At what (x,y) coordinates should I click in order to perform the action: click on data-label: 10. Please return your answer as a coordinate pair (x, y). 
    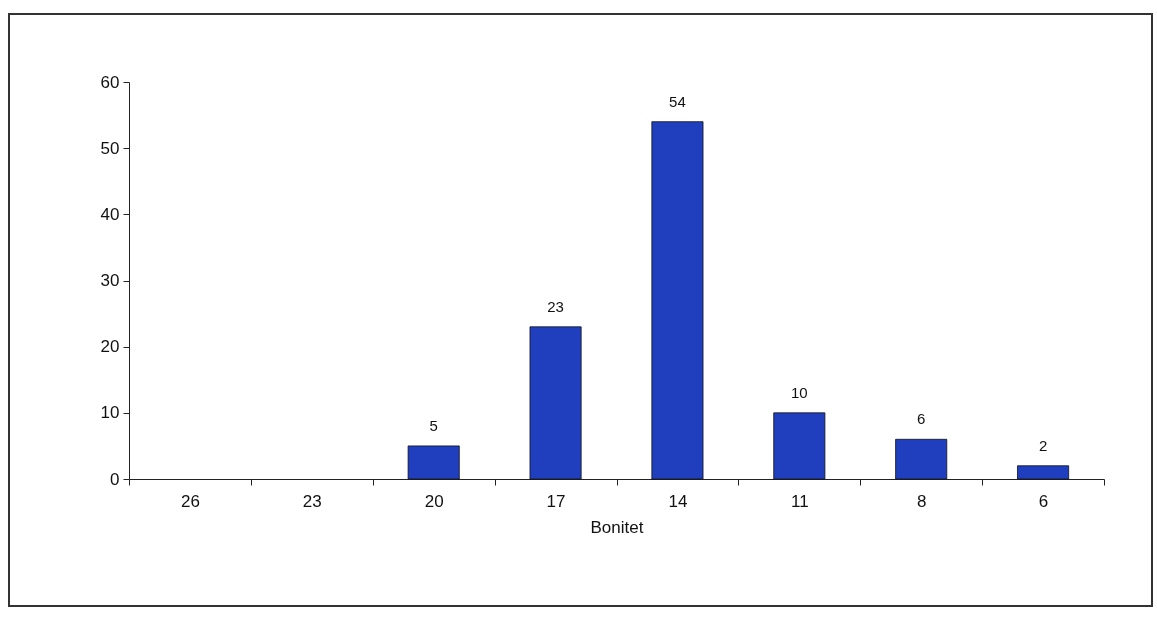
    Looking at the image, I should click on (799, 392).